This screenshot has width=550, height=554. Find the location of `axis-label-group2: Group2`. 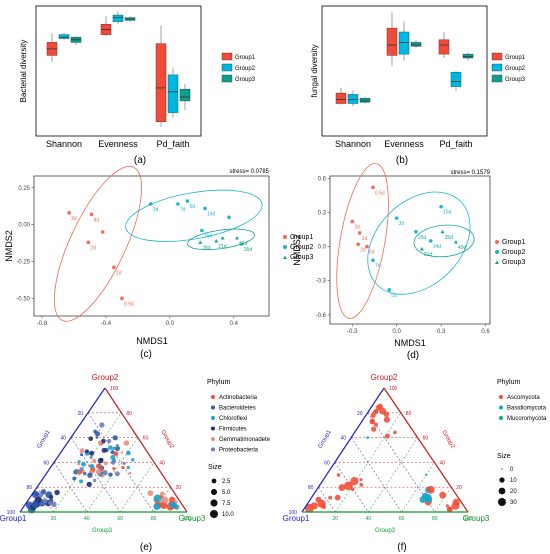

axis-label-group2: Group2 is located at coordinates (167, 439).